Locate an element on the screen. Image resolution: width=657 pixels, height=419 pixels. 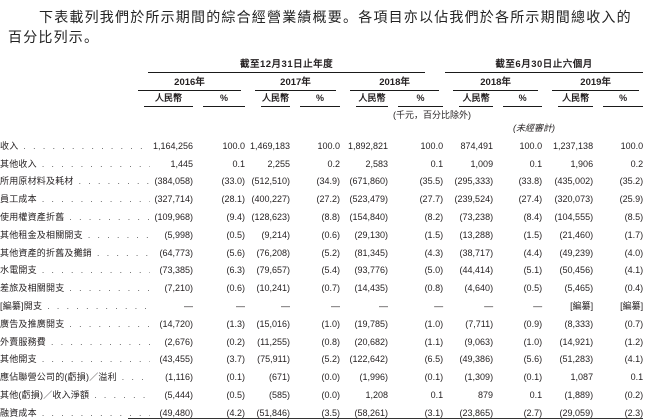
row-label: [編纂]開支 is located at coordinates (21, 305).